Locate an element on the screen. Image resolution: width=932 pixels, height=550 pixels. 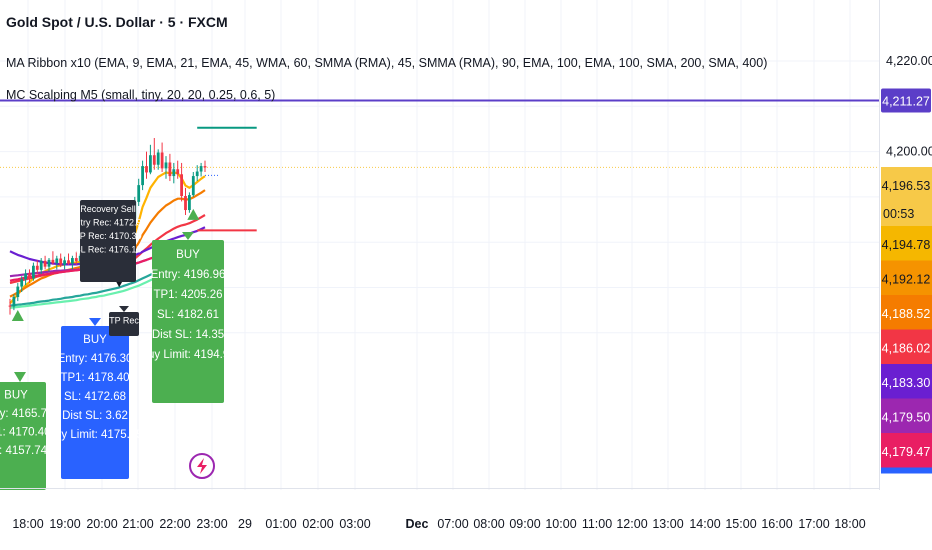
annotation-text: SL Rec: 4176.18 is located at coordinates (108, 250).